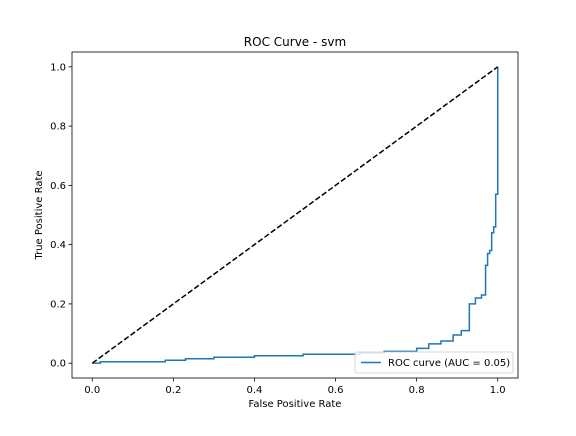 Image resolution: width=576 pixels, height=436 pixels. Describe the element at coordinates (58, 364) in the screenshot. I see `y-tick-label: 0.0` at that location.